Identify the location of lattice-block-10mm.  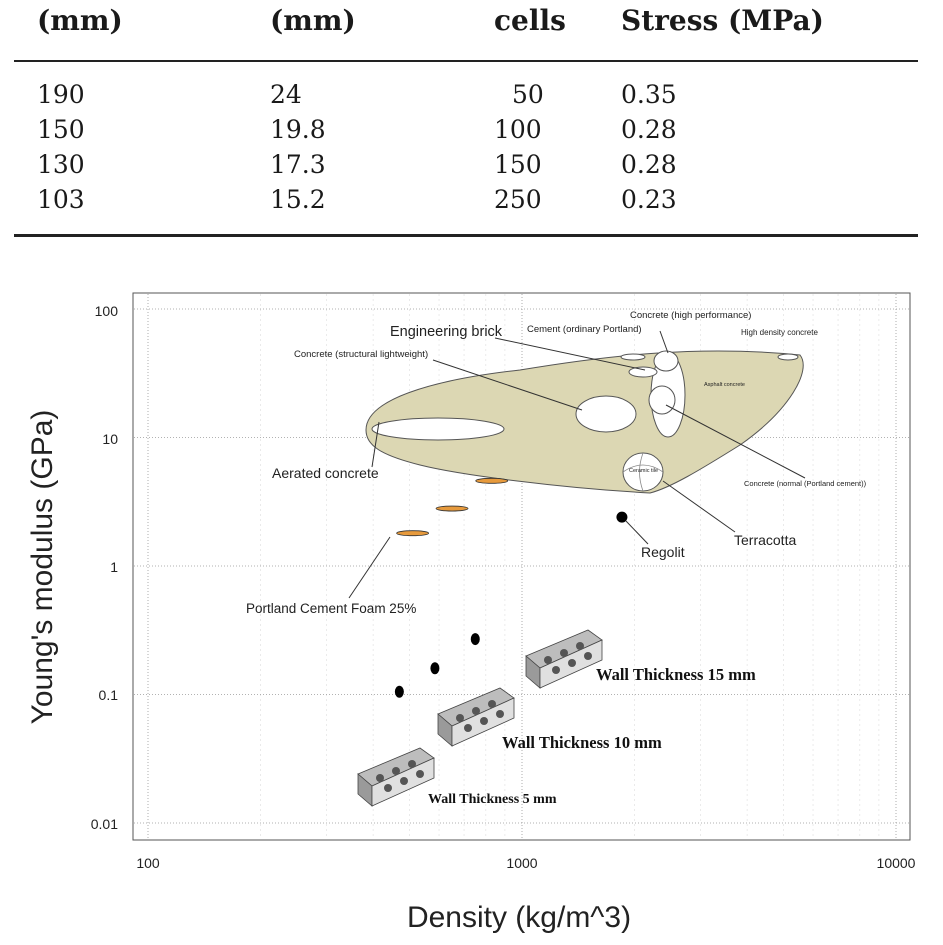
(476, 717).